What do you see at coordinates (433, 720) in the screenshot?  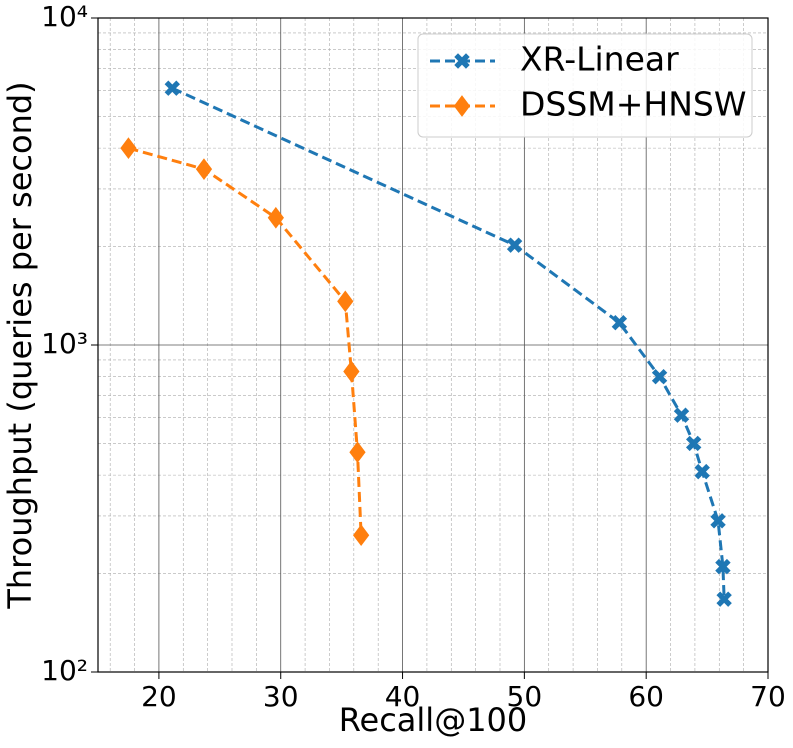 I see `x-axis-label: Recall@100` at bounding box center [433, 720].